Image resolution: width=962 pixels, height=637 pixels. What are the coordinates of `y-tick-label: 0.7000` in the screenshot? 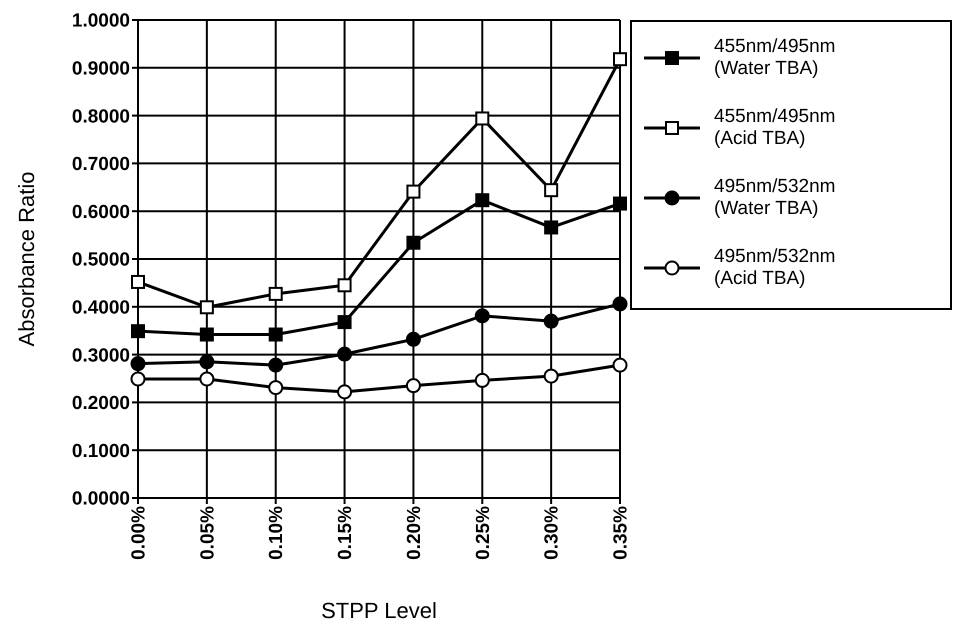 It's located at (101, 165).